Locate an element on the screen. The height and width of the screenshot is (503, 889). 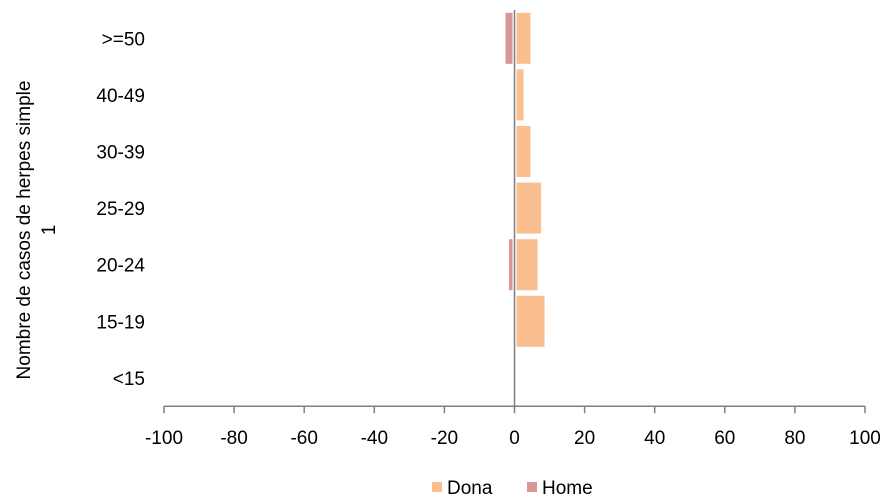
x-tick-label: -80 is located at coordinates (233, 438).